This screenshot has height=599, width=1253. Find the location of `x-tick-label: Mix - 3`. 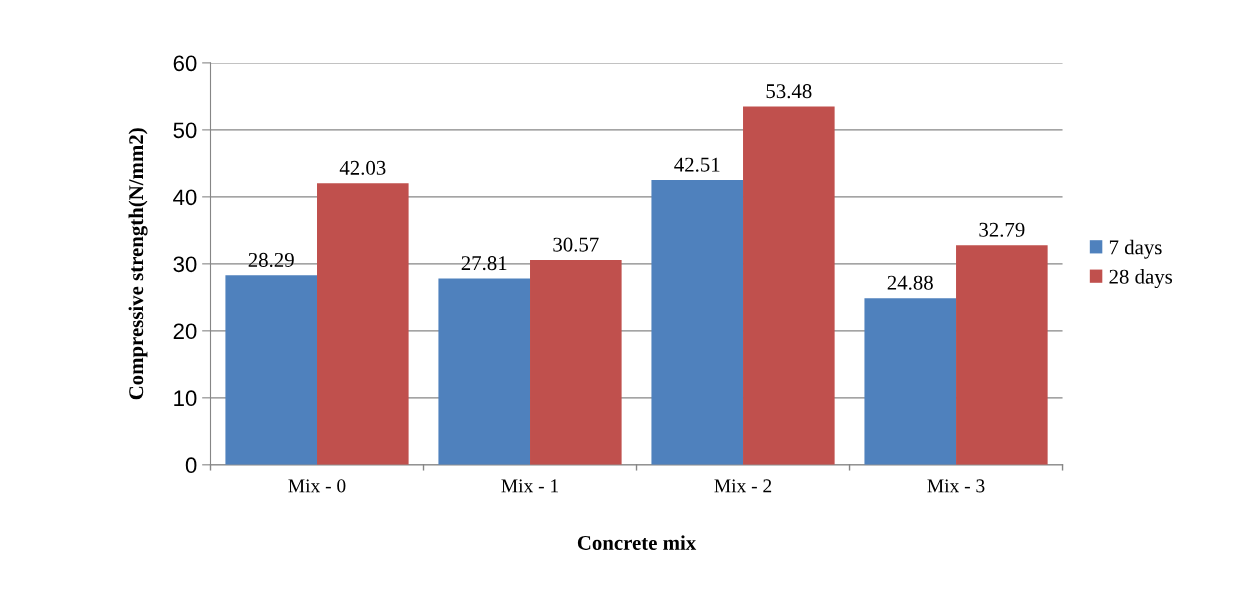

x-tick-label: Mix - 3 is located at coordinates (956, 486).